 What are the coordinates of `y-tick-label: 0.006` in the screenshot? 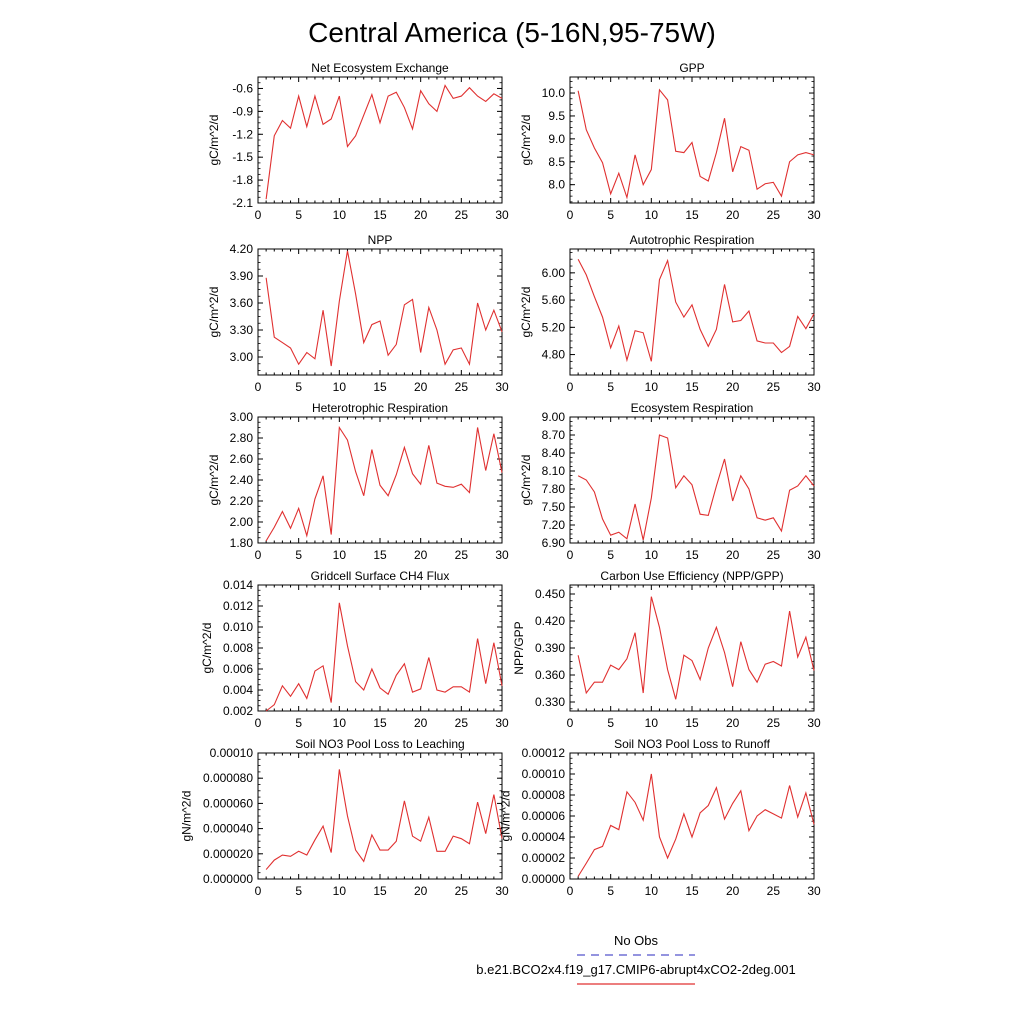 It's located at (238, 669).